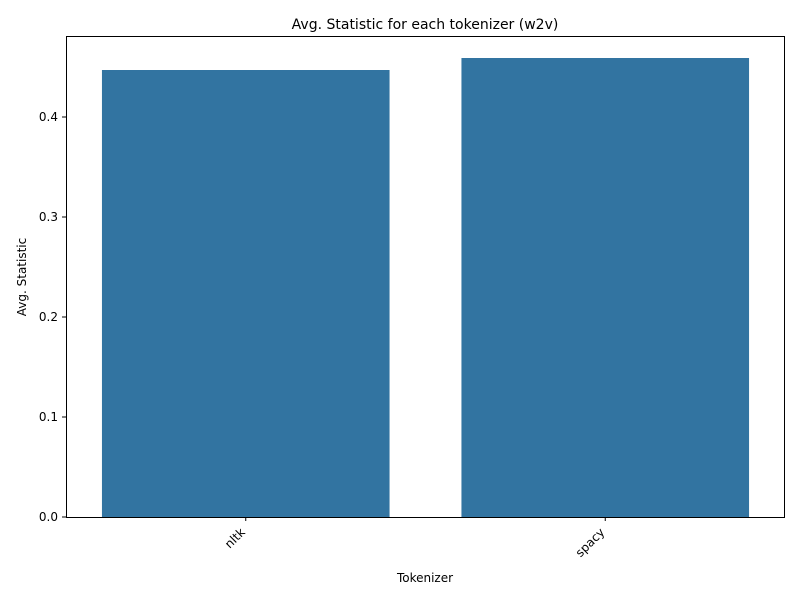 This screenshot has height=600, width=800. I want to click on x-tick-label: nltk, so click(235, 538).